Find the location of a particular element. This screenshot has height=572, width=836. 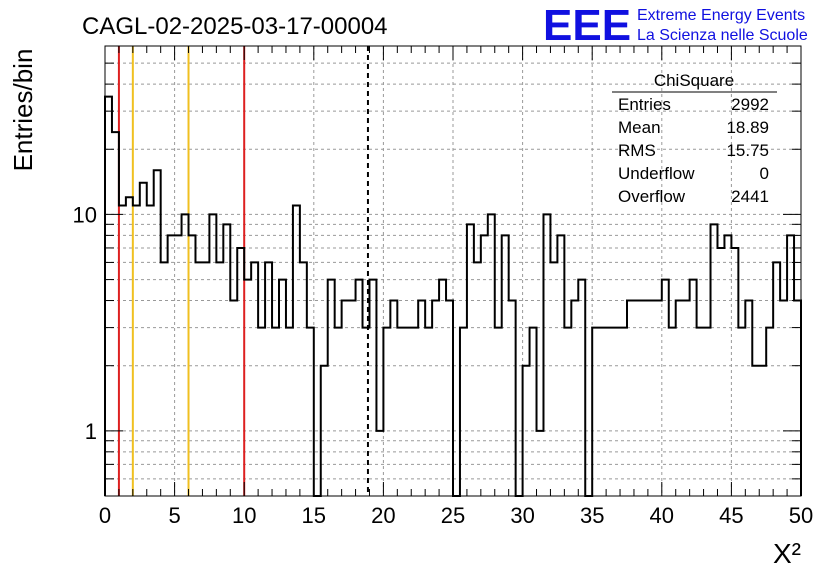

x-tick-label: 45 is located at coordinates (731, 515).